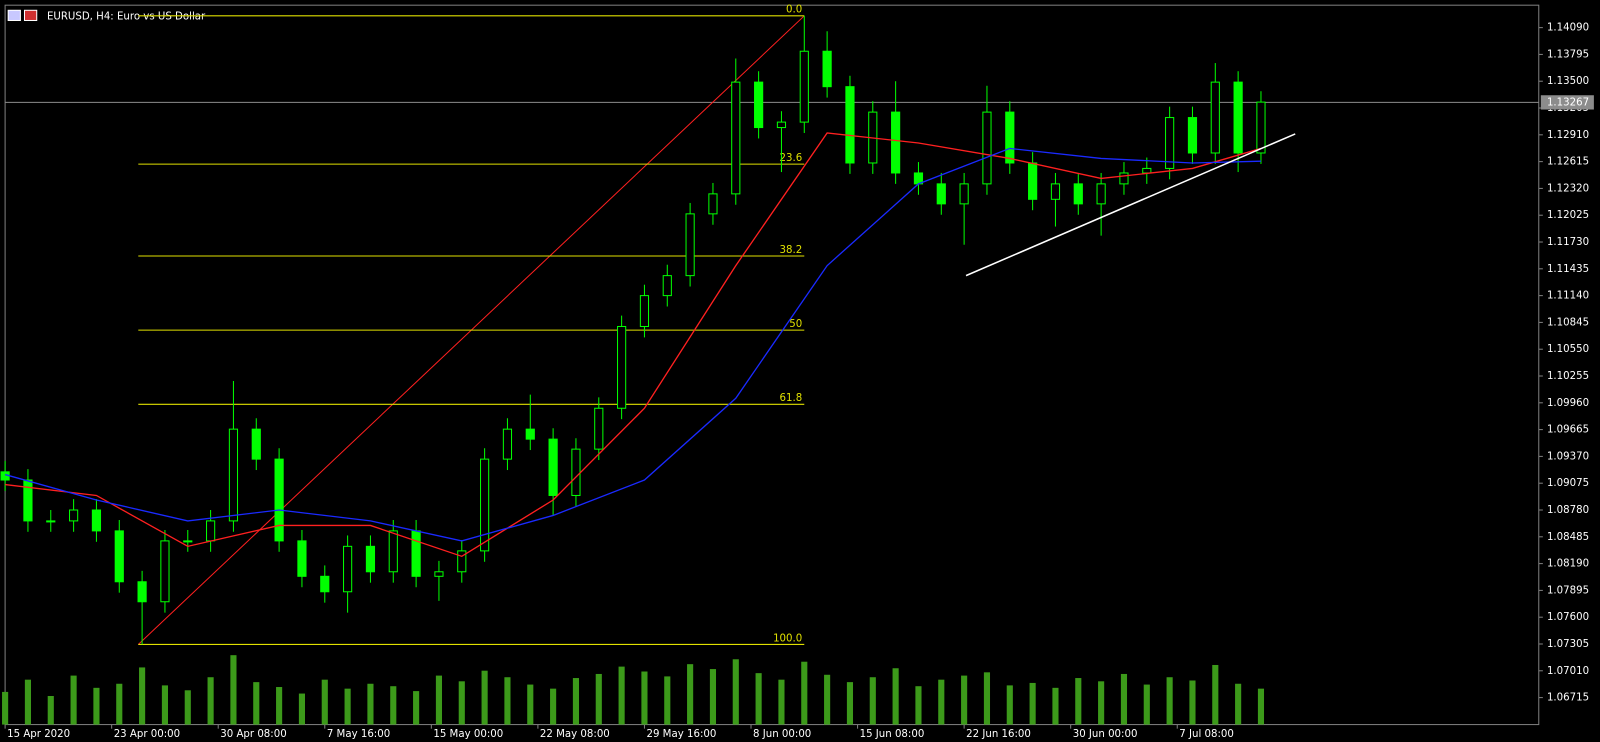  Describe the element at coordinates (791, 250) in the screenshot. I see `fibo-level-label: 38.2` at that location.